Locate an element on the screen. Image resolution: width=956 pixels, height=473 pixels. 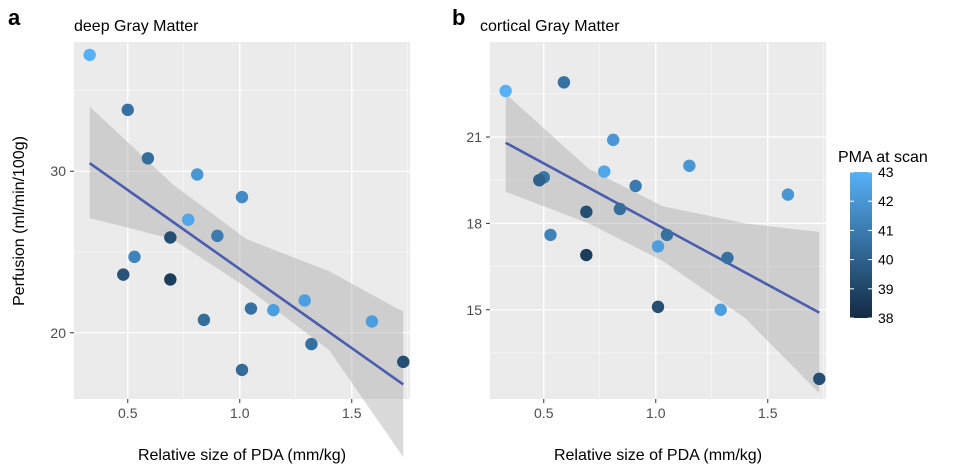
legend-title: PMA at scan is located at coordinates (883, 157).